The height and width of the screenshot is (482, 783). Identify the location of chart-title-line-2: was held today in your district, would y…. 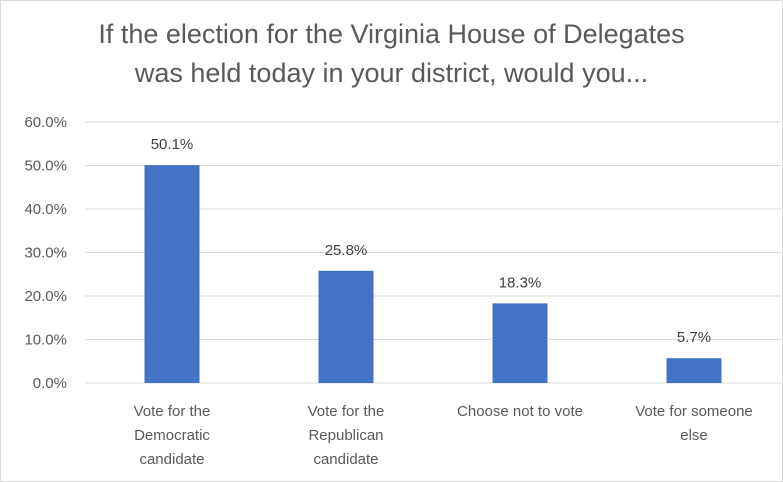
(391, 73).